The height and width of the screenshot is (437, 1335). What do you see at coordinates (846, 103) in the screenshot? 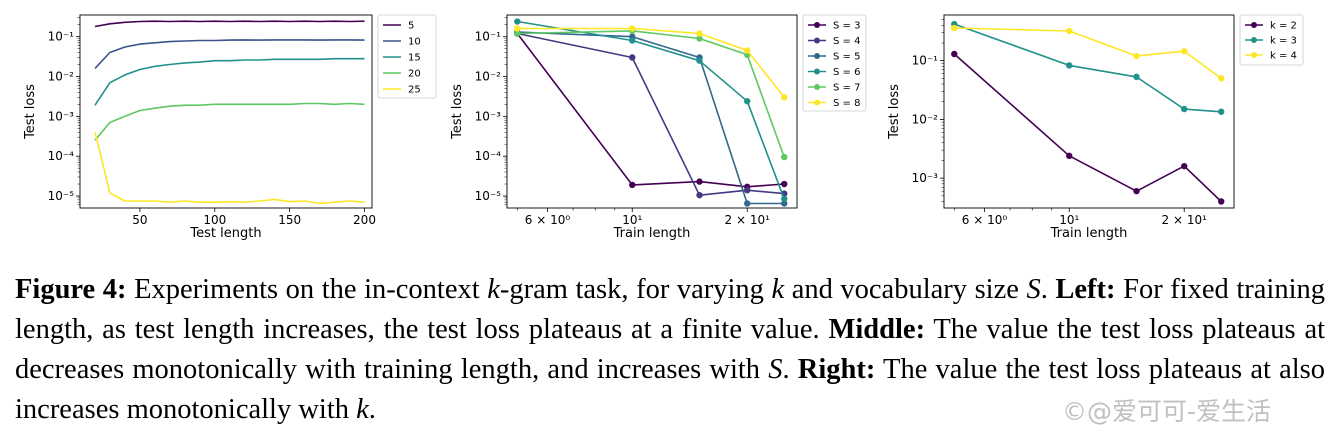
I see `legend-entry: S = 8` at bounding box center [846, 103].